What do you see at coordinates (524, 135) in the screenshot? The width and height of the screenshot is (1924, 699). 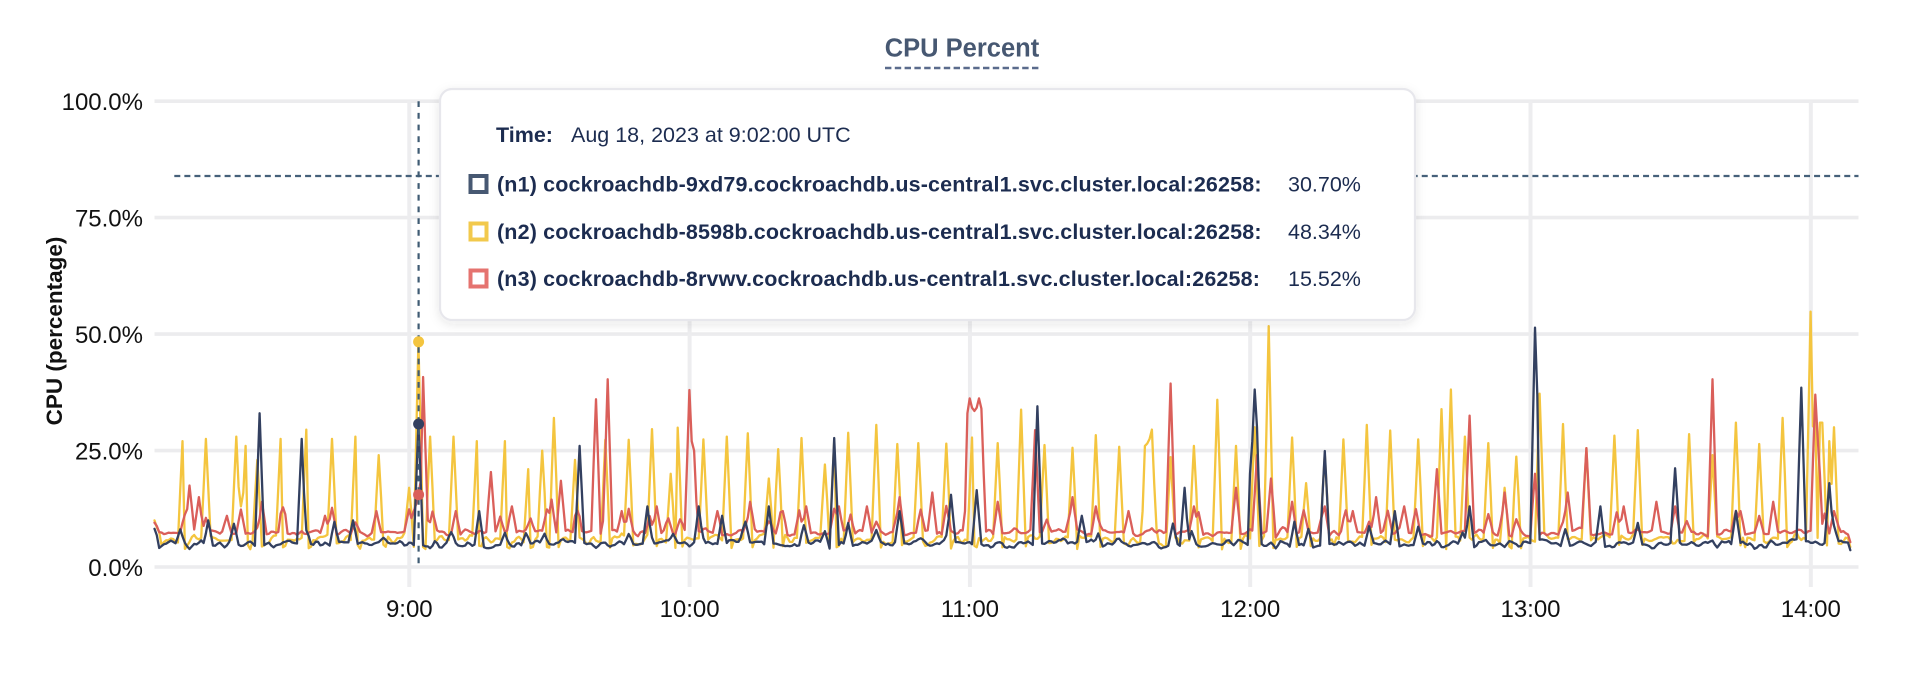 I see `svg-text: Time:` at bounding box center [524, 135].